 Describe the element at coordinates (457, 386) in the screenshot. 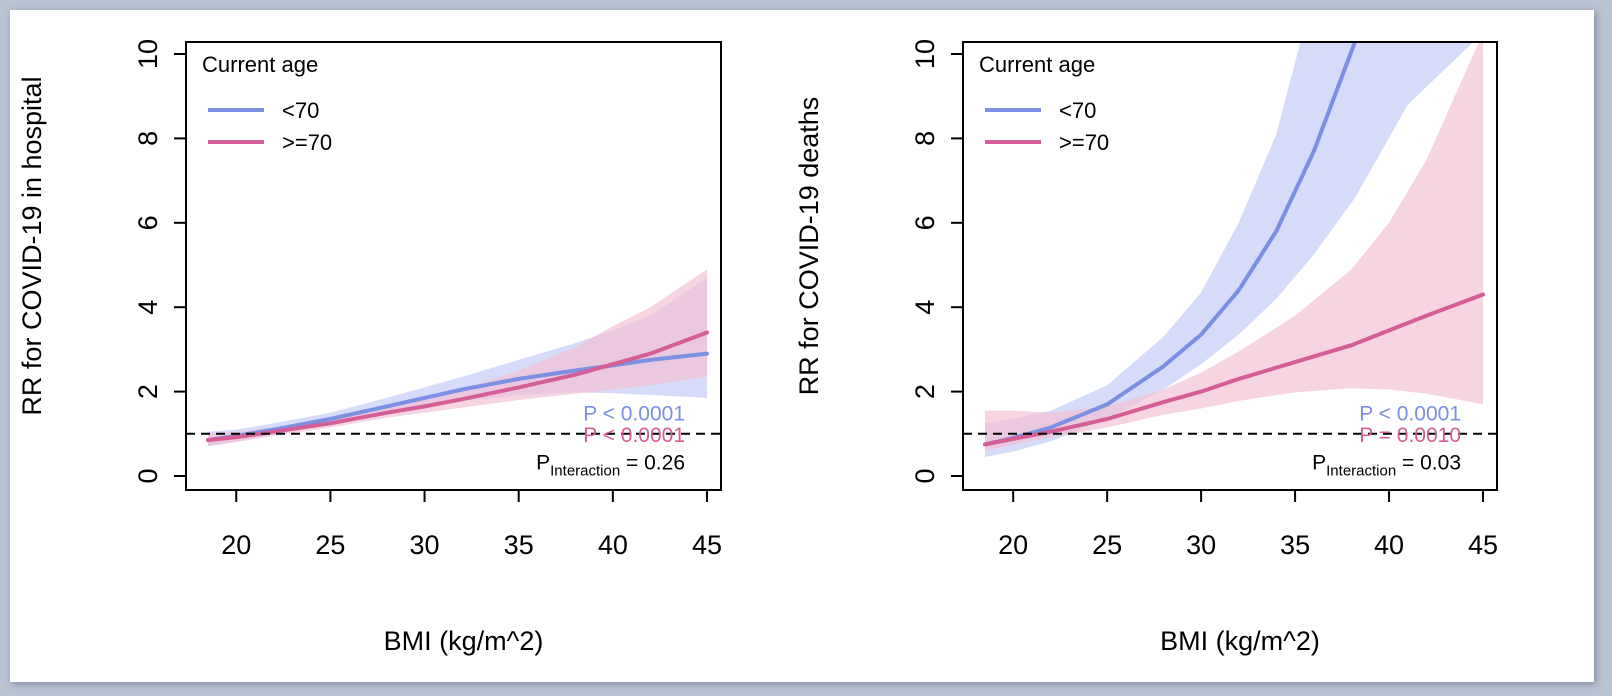

I see `series-line-over70` at that location.